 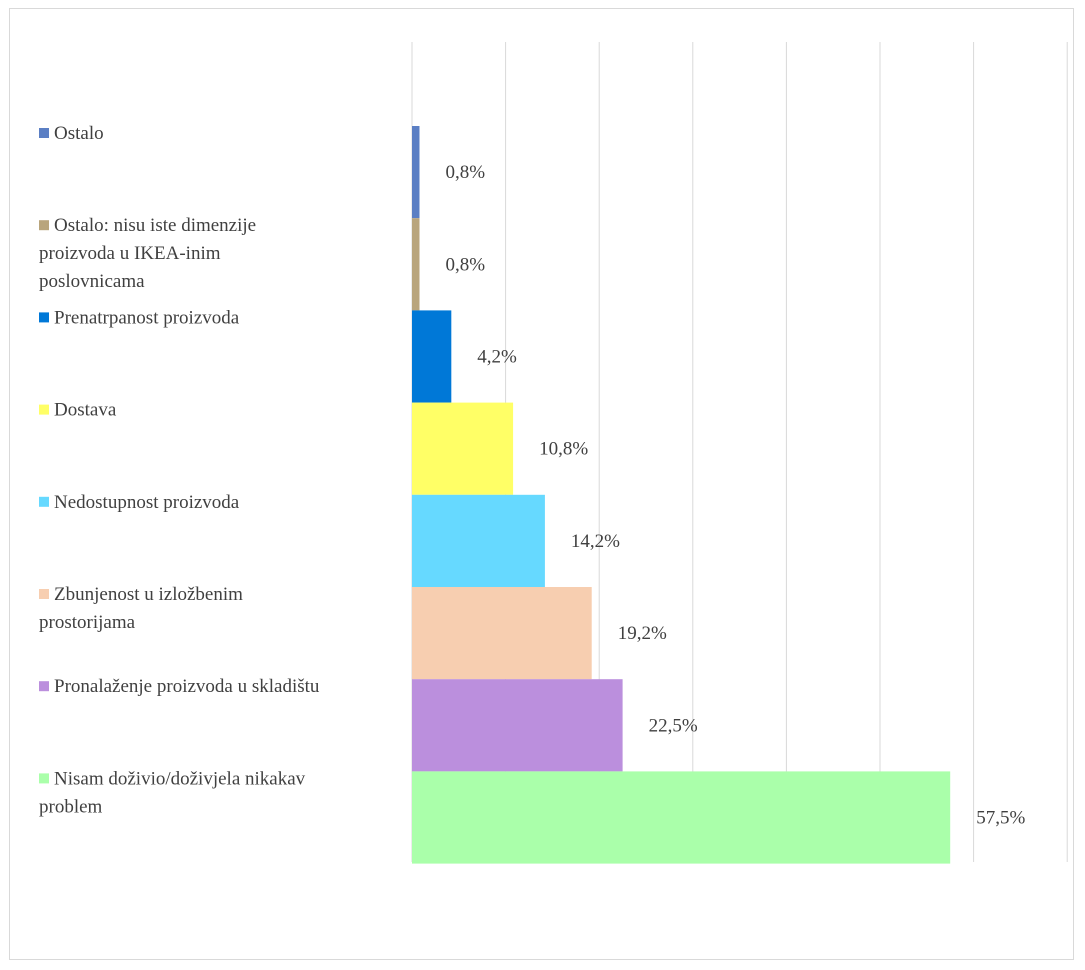 What do you see at coordinates (642, 633) in the screenshot?
I see `data-label: 19,2%` at bounding box center [642, 633].